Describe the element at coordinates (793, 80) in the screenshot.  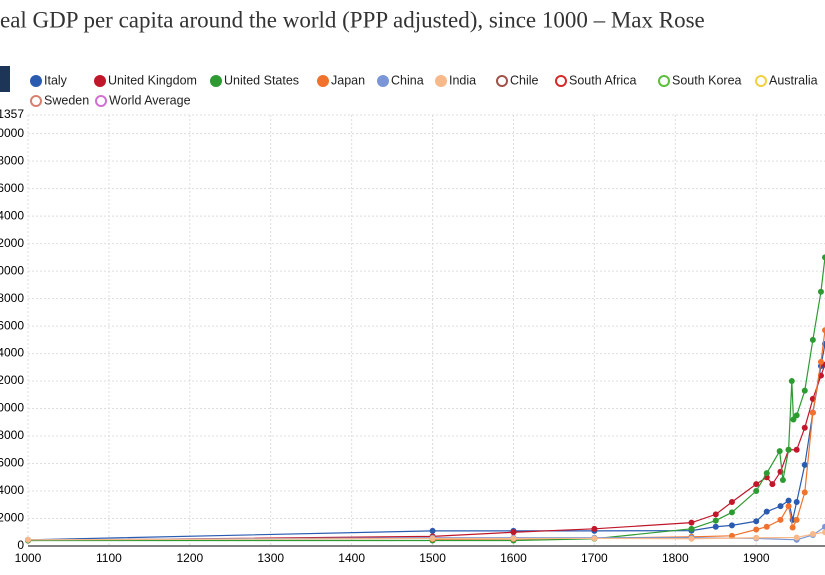
I see `legend-label: Australia` at that location.